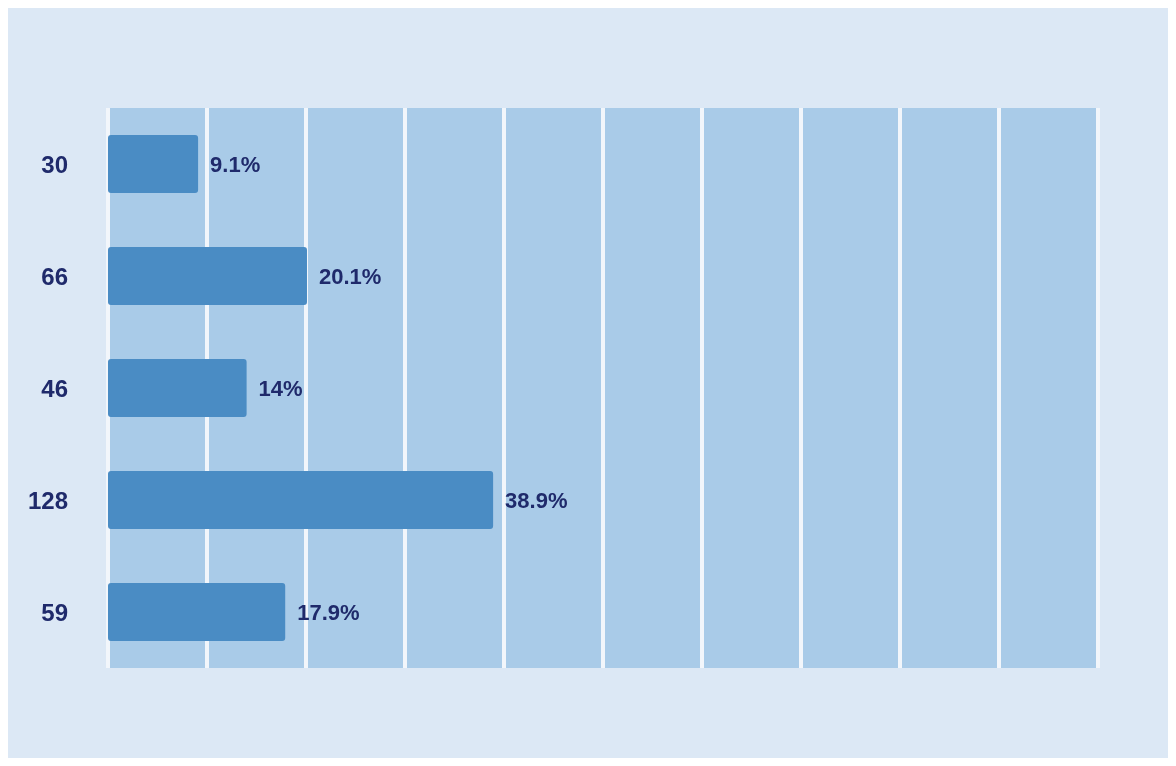 This screenshot has width=1176, height=766. I want to click on data-label: 38.9%, so click(536, 500).